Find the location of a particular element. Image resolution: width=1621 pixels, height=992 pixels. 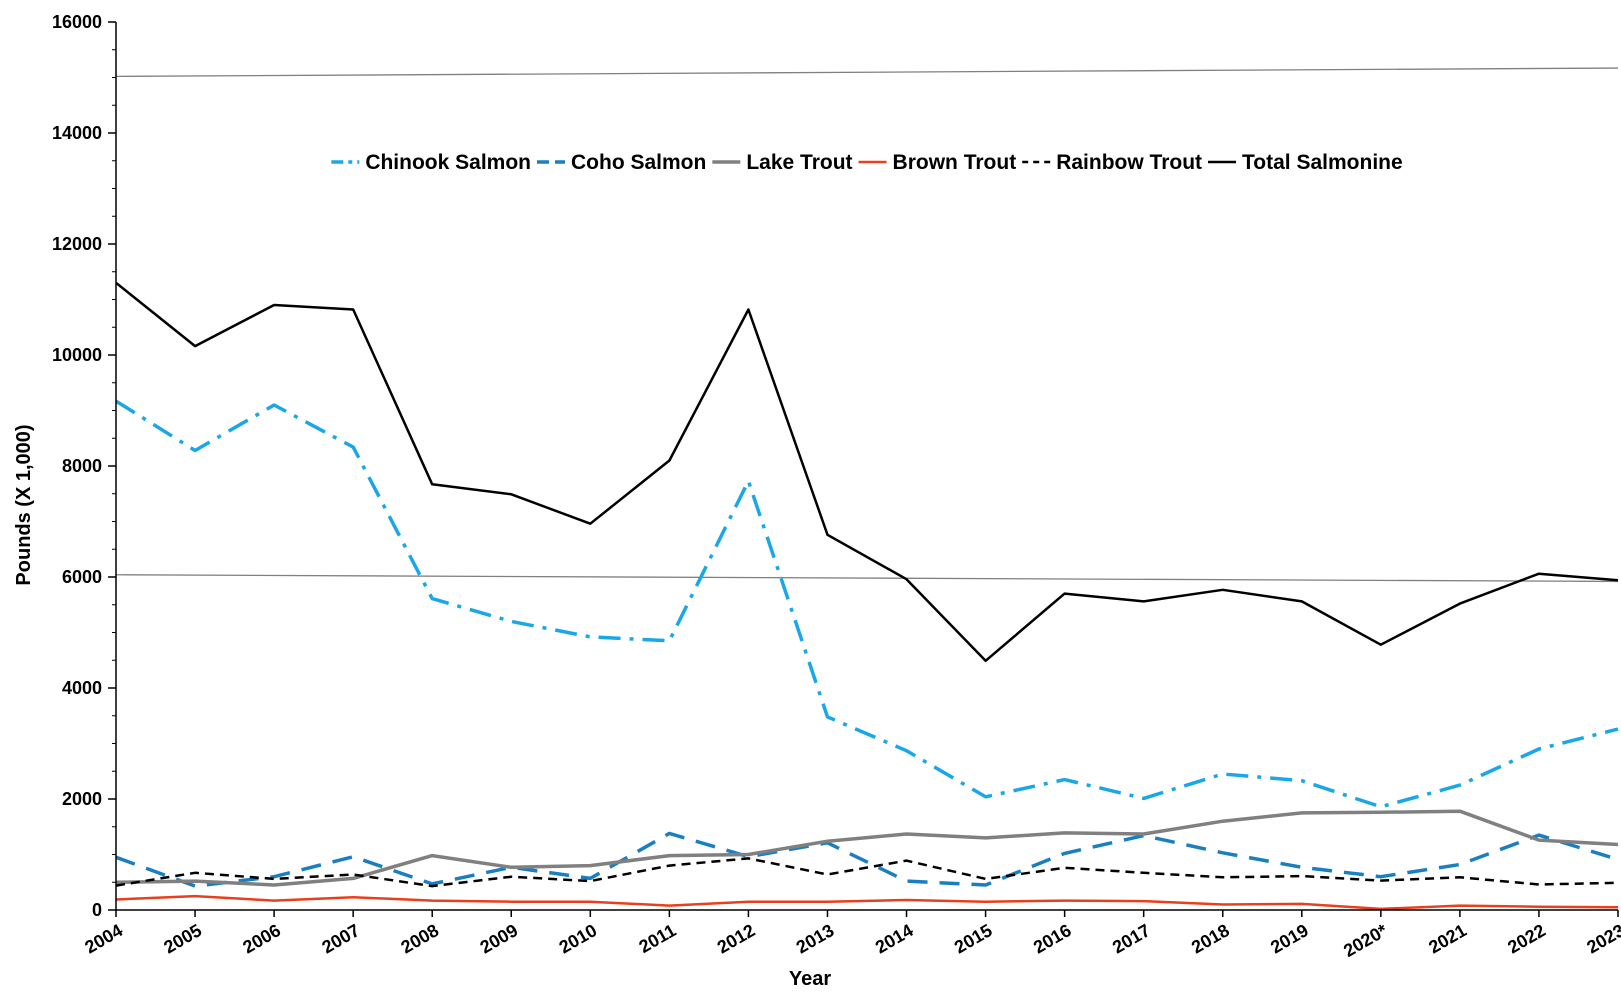

y-tick-label: 12000 is located at coordinates (77, 244).